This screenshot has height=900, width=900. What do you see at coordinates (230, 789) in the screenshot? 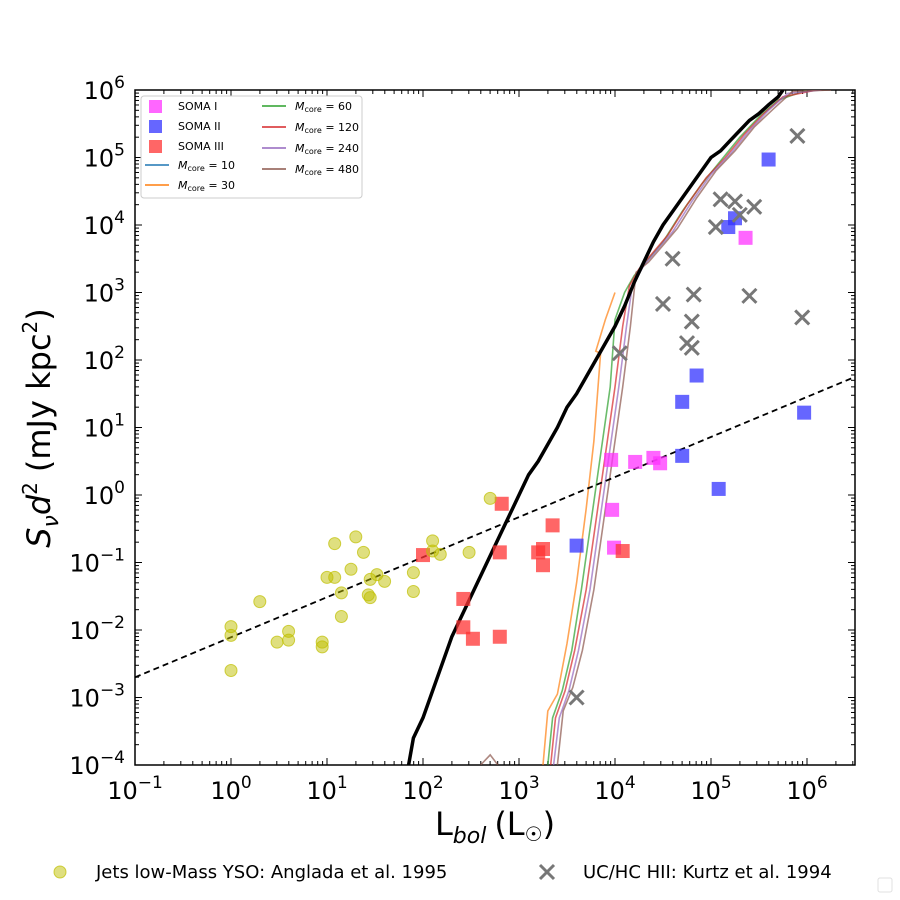
I see `x-tick-label: 10⁰` at bounding box center [230, 789].